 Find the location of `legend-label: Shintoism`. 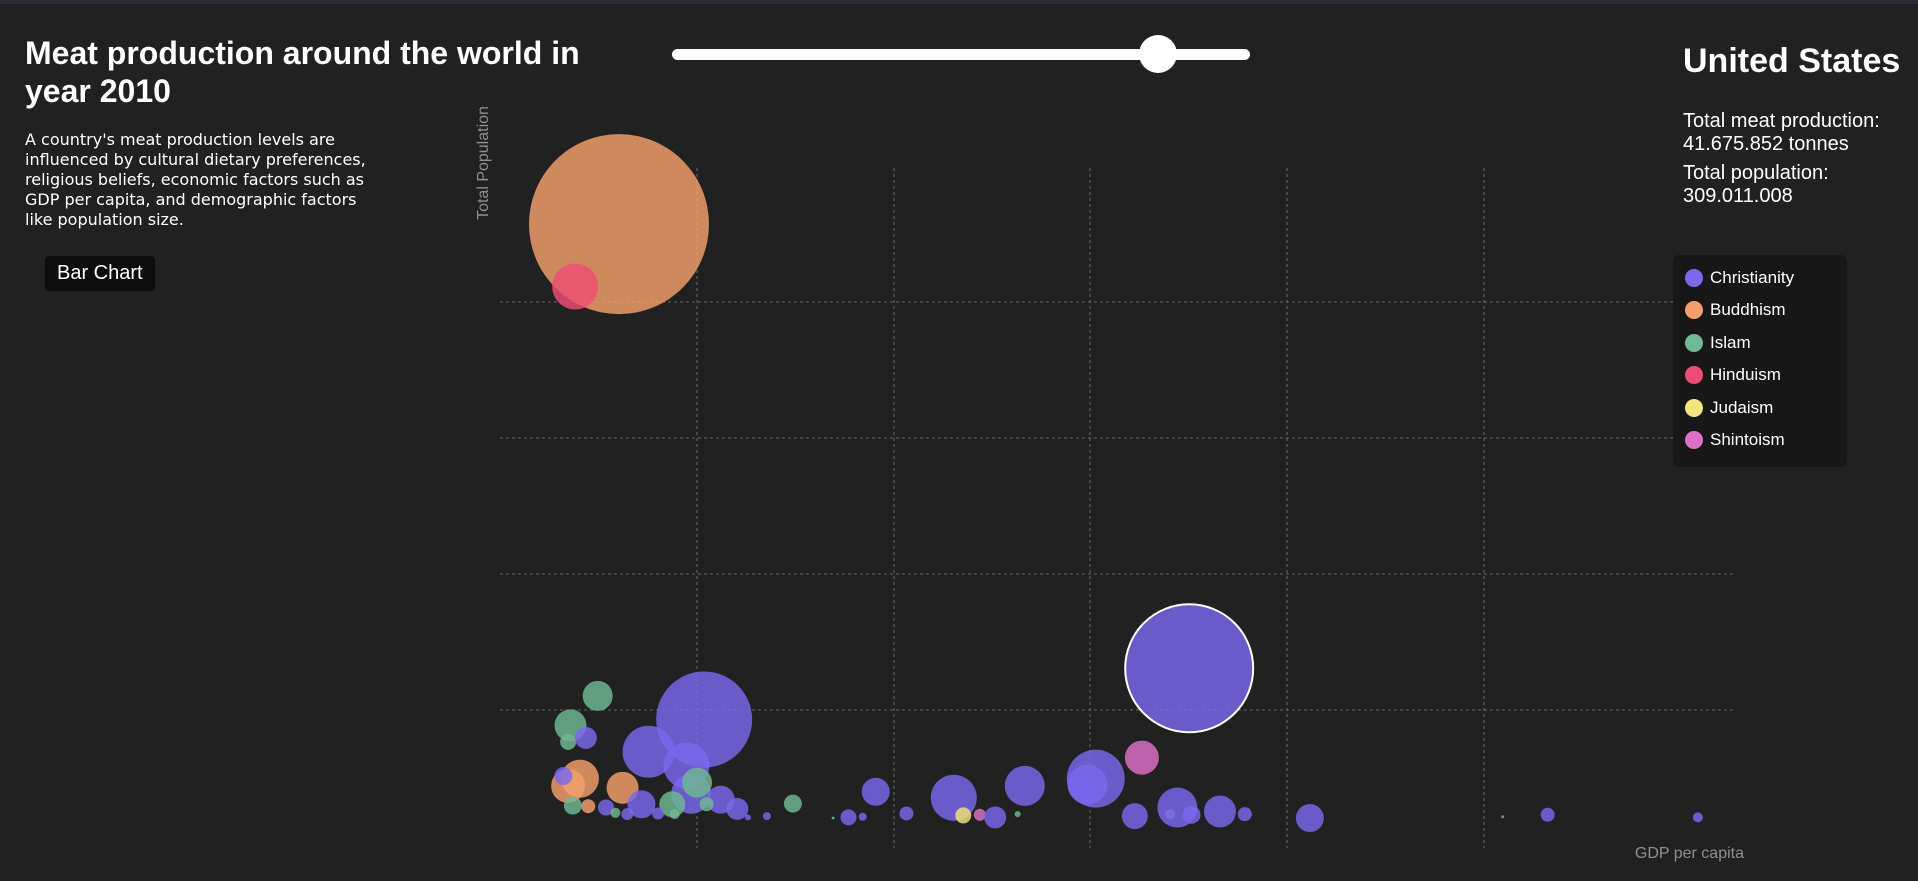

legend-label: Shintoism is located at coordinates (1747, 439).